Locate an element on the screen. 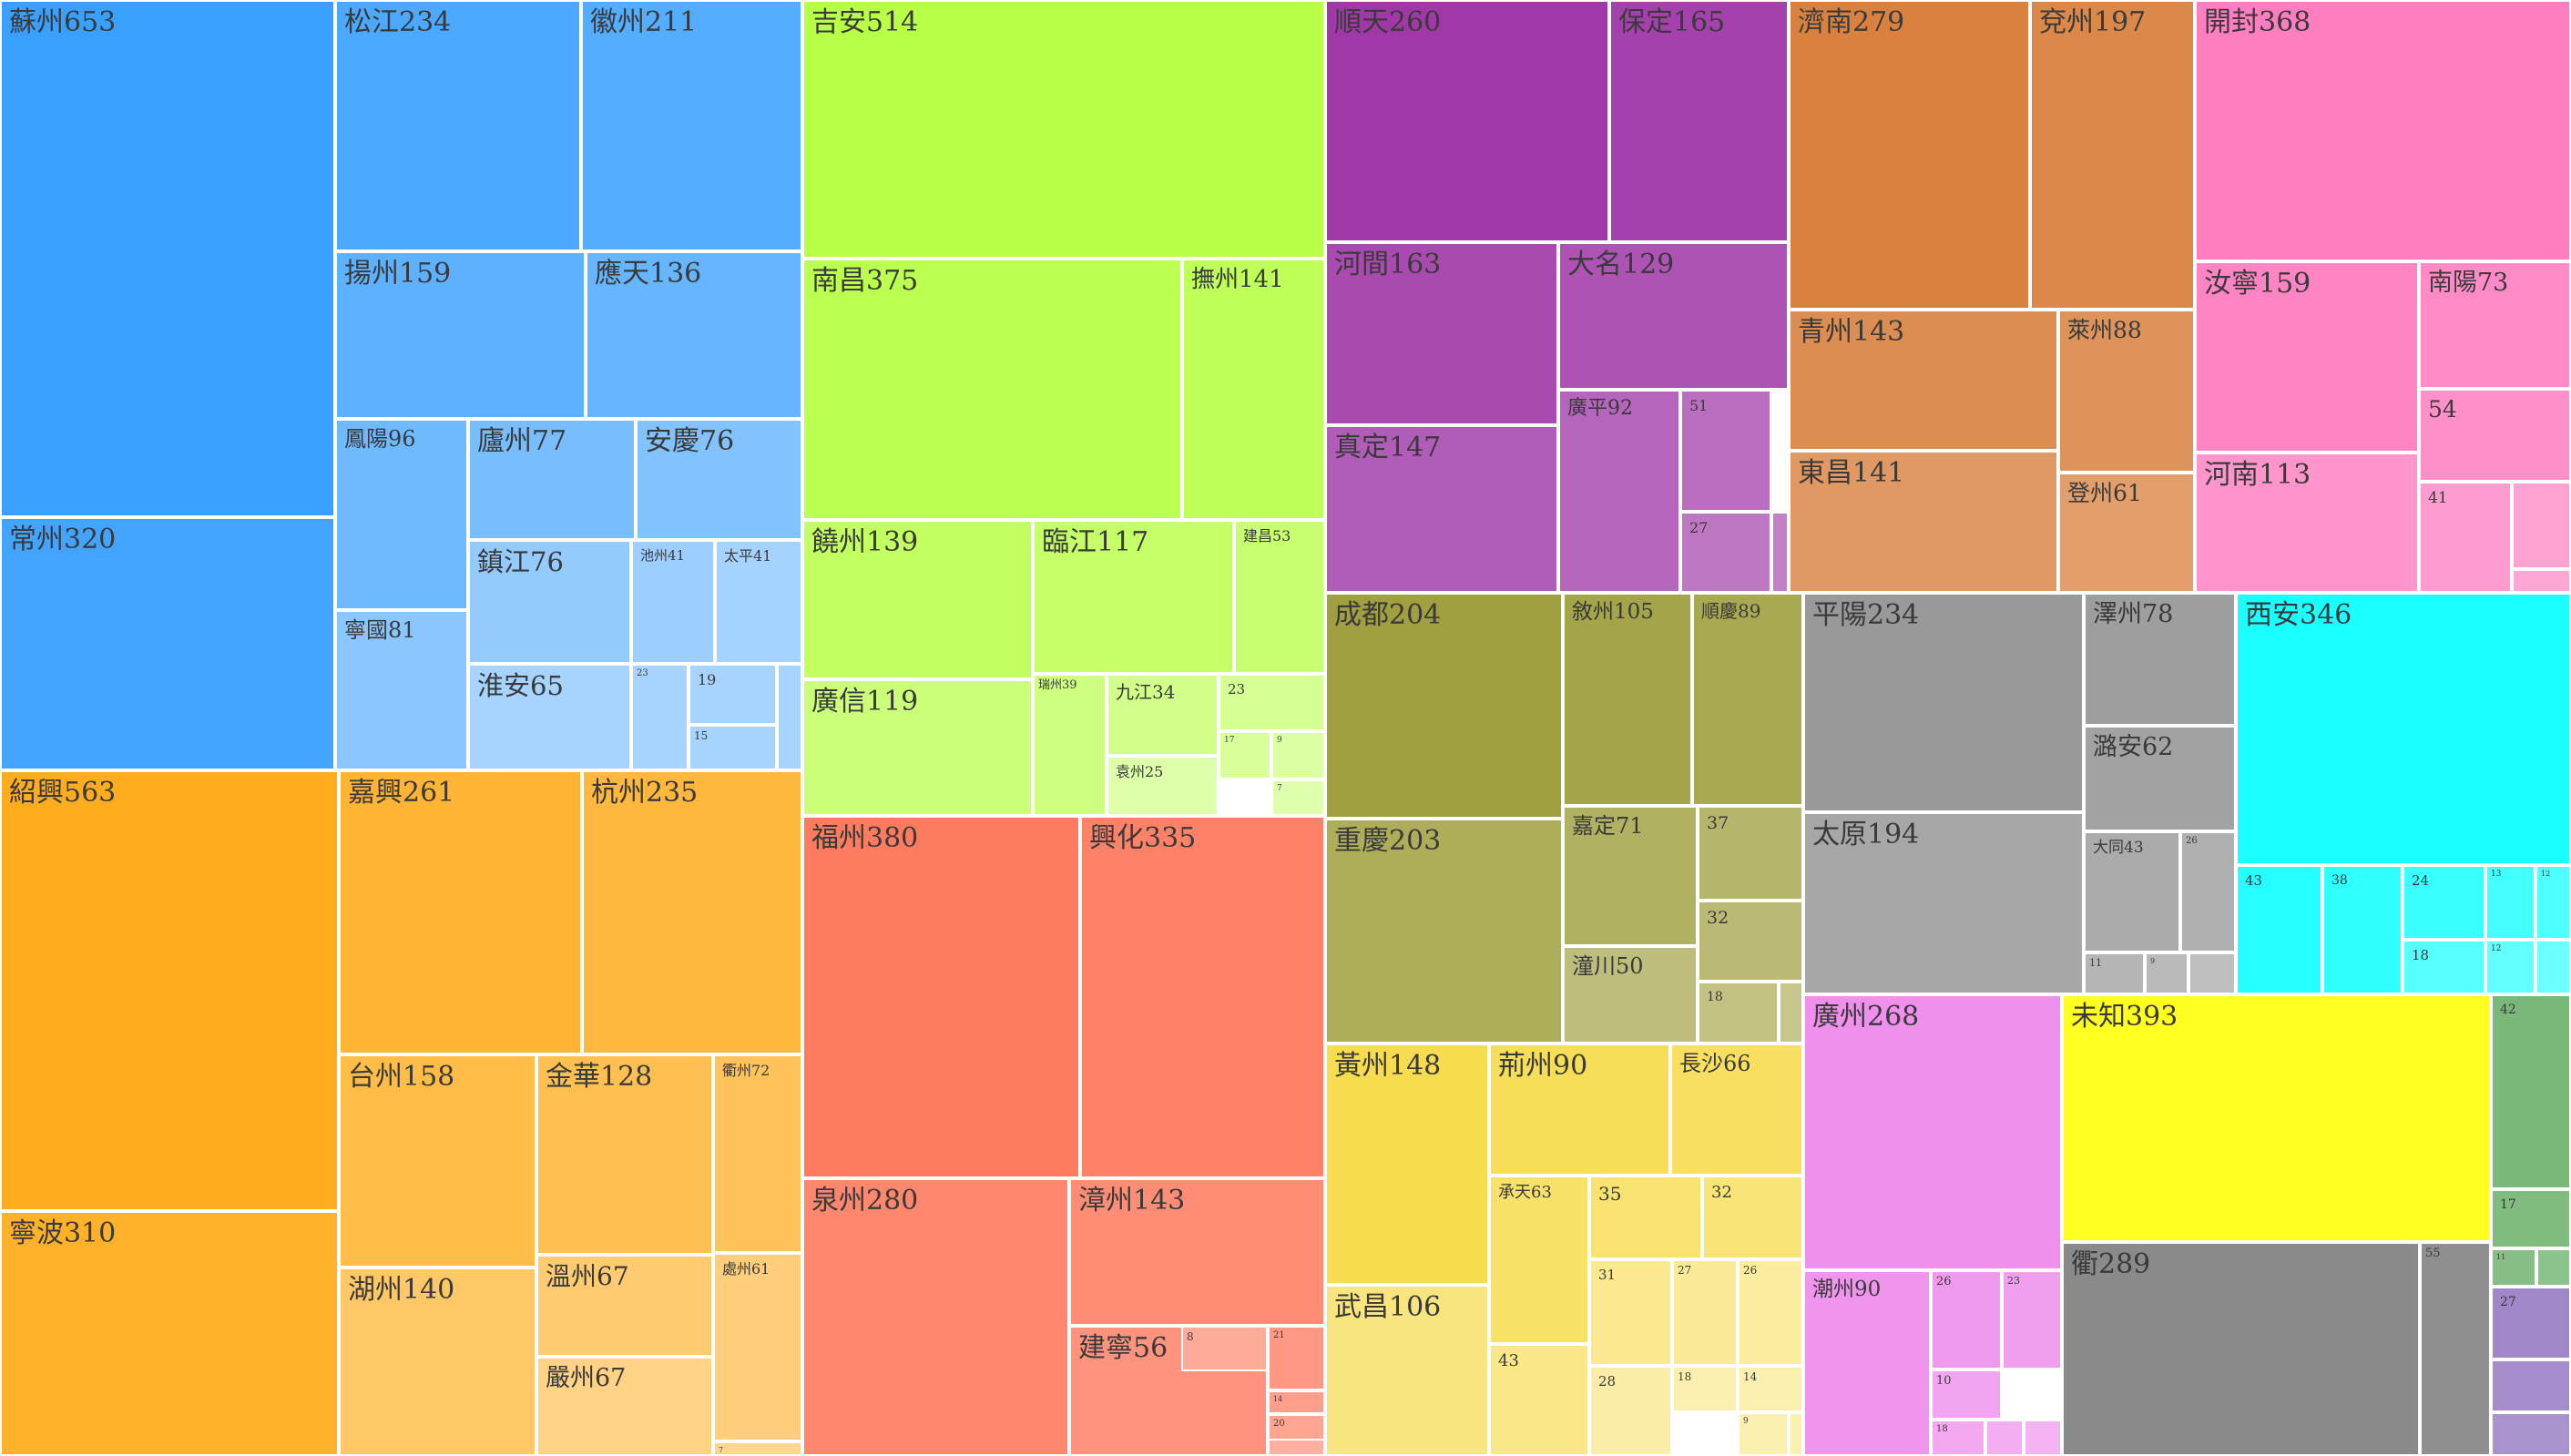 This screenshot has width=2571, height=1456. treemap-cell: 7 is located at coordinates (1298, 797).